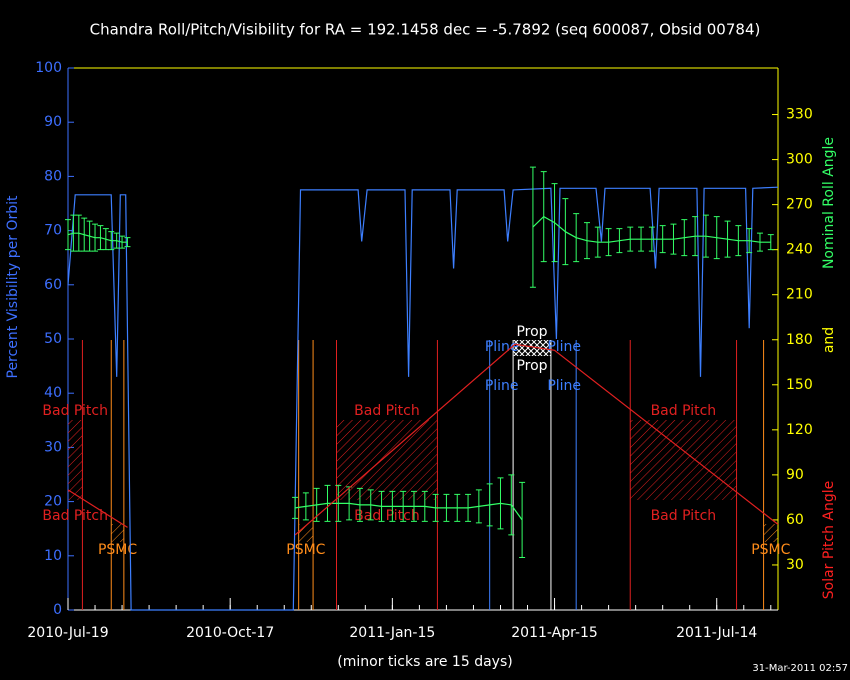 Image resolution: width=850 pixels, height=680 pixels. Describe the element at coordinates (799, 250) in the screenshot. I see `y2-tick-label: 240` at that location.